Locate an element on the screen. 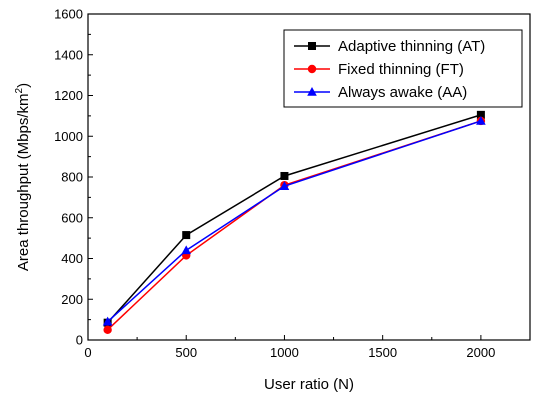 This screenshot has height=395, width=536. y-axis-label: Area throughput (Mbps/km2) is located at coordinates (23, 177).